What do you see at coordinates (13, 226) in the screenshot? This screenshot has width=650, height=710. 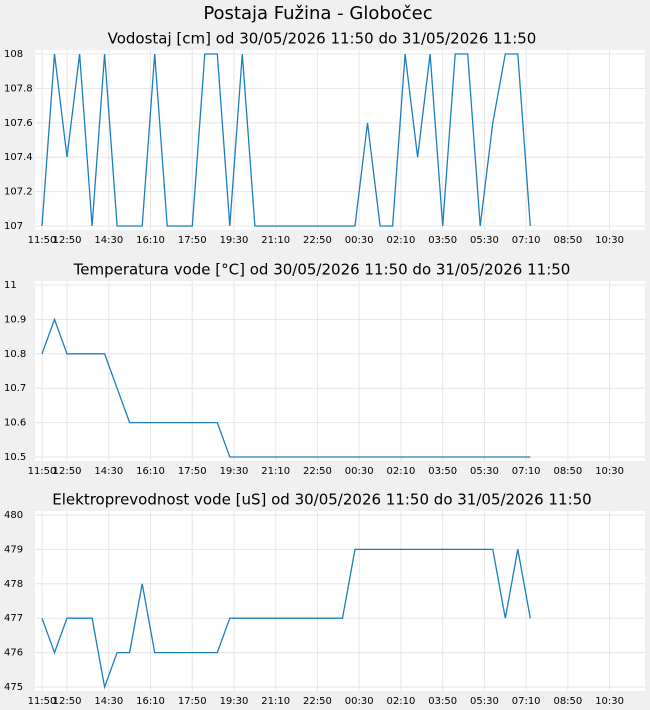 I see `y-tick-label: 107` at bounding box center [13, 226].